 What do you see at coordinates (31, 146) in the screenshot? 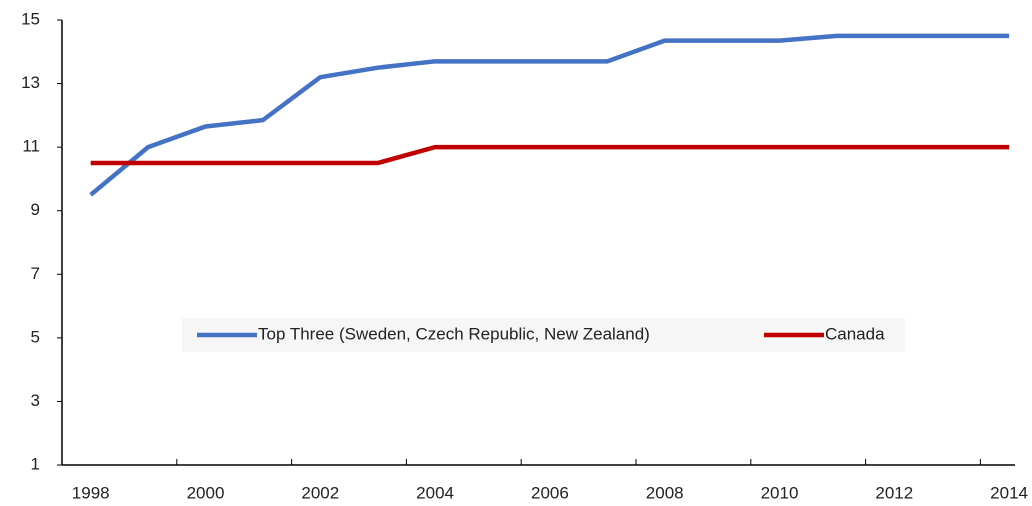
I see `y-tick-label: 11` at bounding box center [31, 146].